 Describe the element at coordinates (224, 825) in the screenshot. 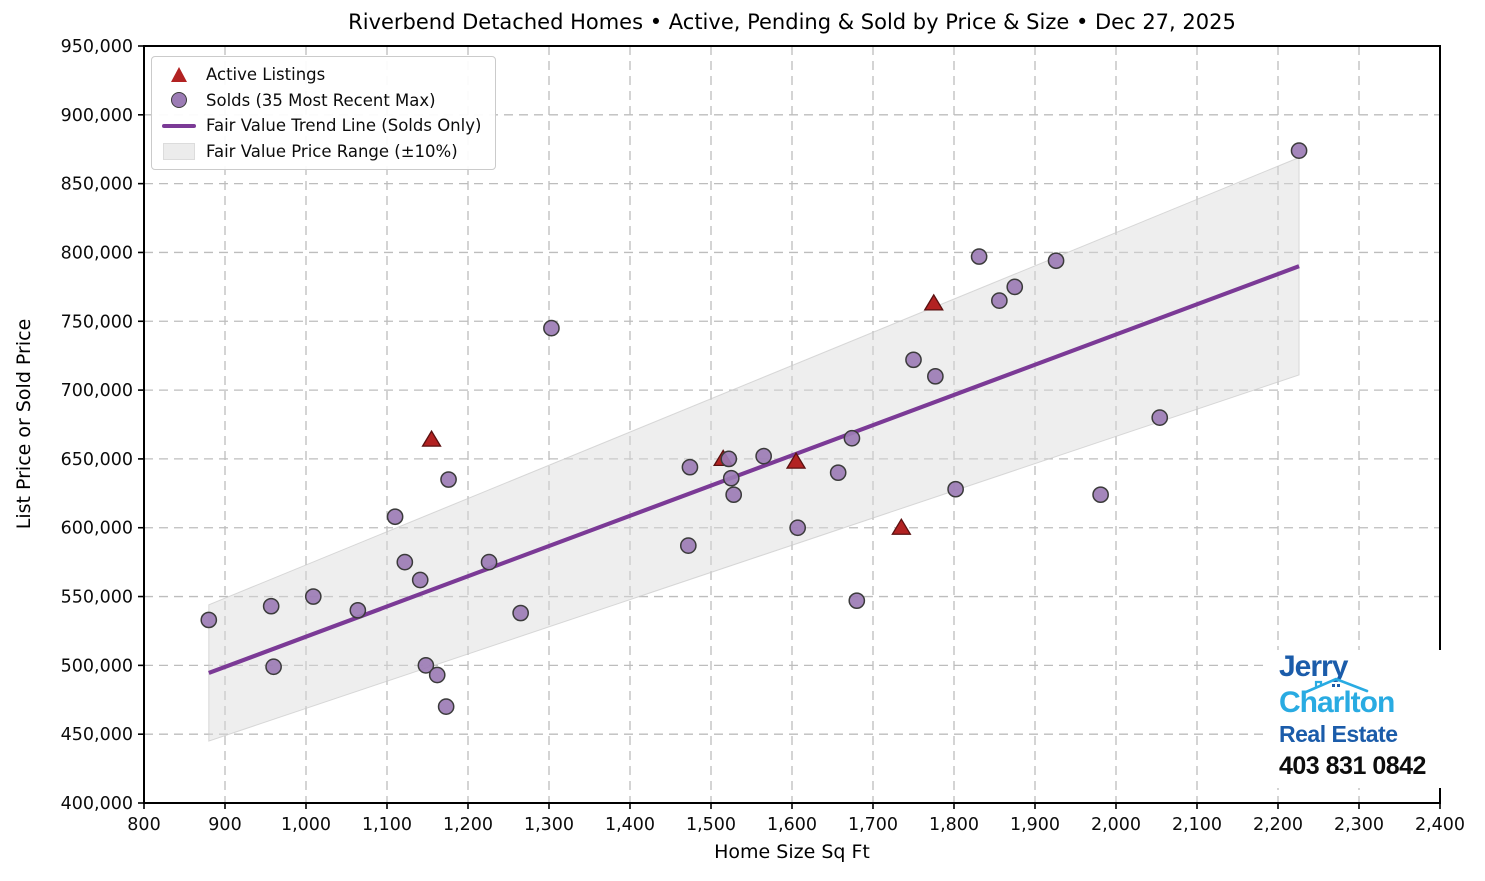

I see `x-tick-label: 900` at that location.